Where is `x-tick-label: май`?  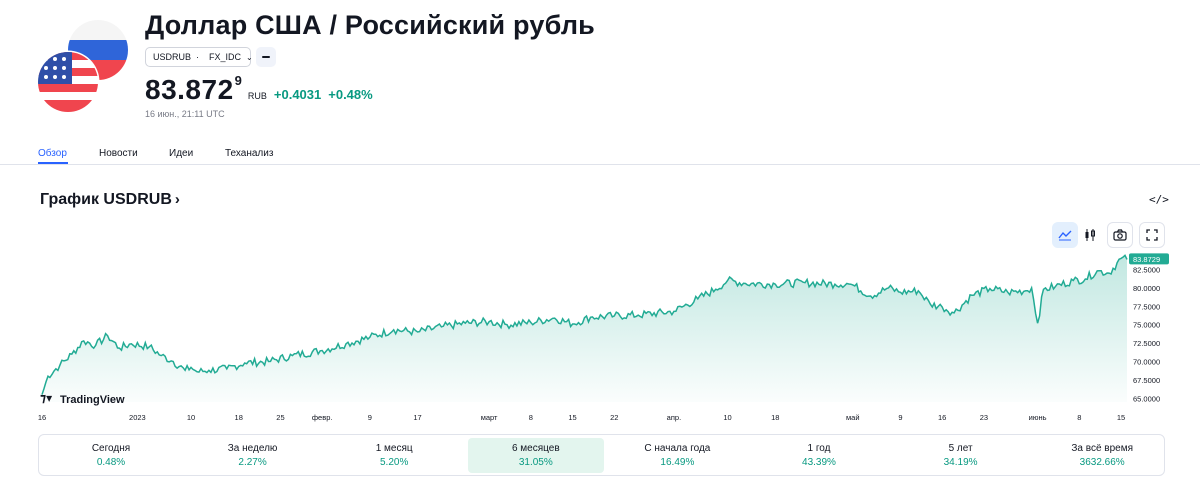
x-tick-label: май is located at coordinates (853, 417).